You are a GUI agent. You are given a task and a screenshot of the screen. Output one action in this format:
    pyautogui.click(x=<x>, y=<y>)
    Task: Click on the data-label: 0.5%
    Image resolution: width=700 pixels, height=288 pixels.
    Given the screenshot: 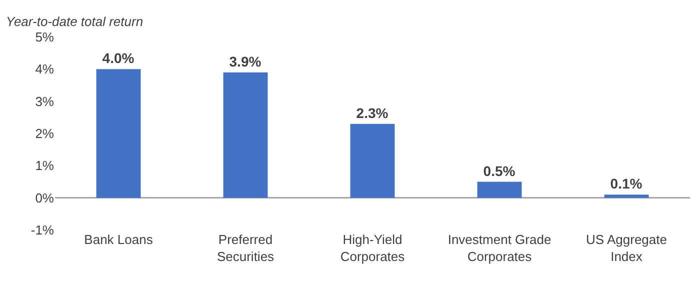 What is the action you would take?
    pyautogui.click(x=499, y=170)
    